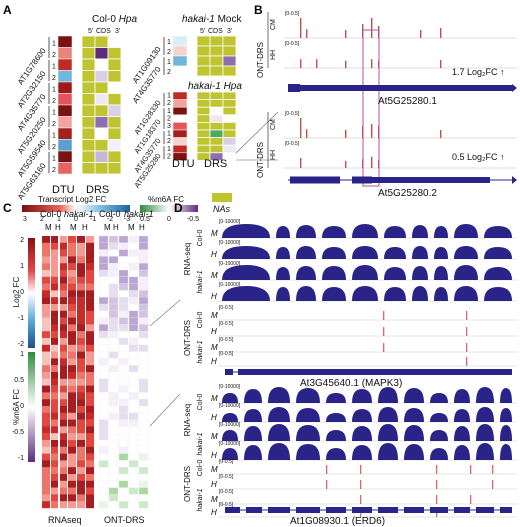 Image resolution: width=520 pixels, height=527 pixels. What do you see at coordinates (431, 180) in the screenshot?
I see `panel-b-exon` at bounding box center [431, 180].